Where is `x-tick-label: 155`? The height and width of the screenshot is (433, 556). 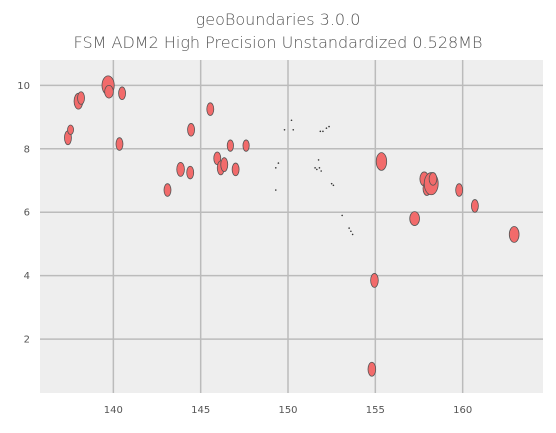 x-tick-label: 155 is located at coordinates (375, 410).